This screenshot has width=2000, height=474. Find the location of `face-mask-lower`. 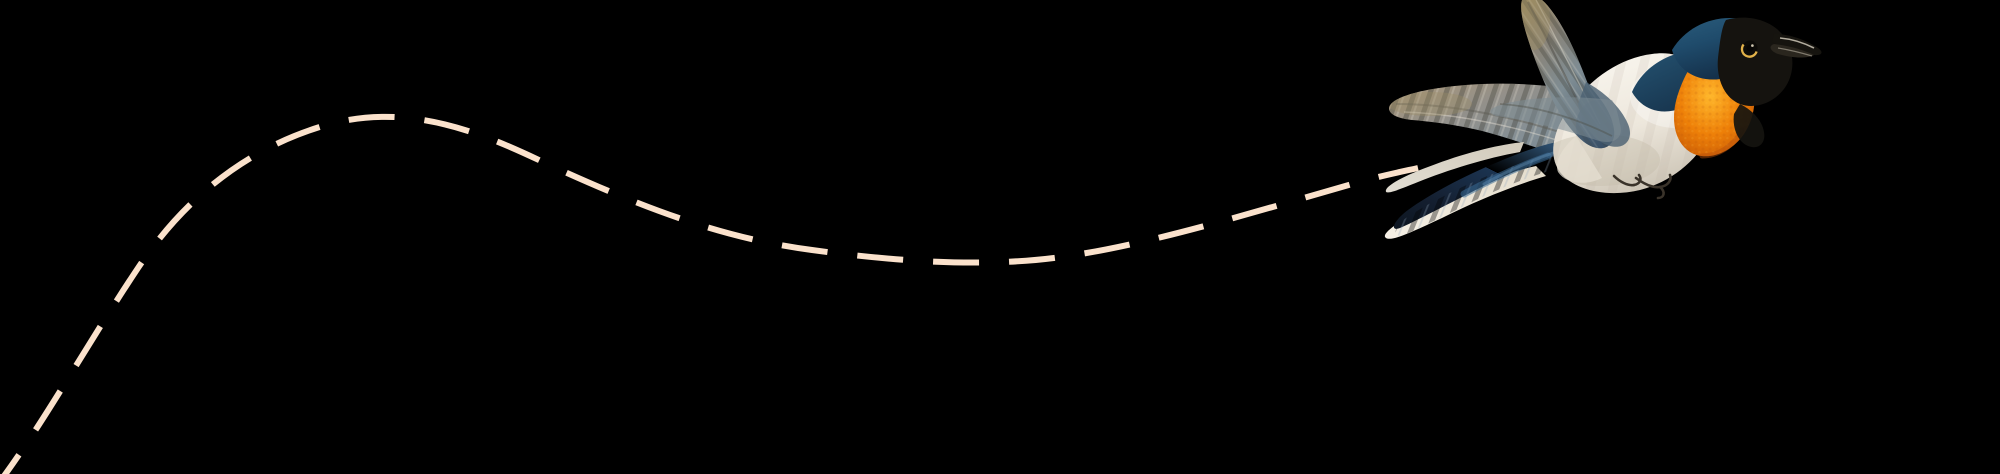

face-mask-lower is located at coordinates (1749, 126).